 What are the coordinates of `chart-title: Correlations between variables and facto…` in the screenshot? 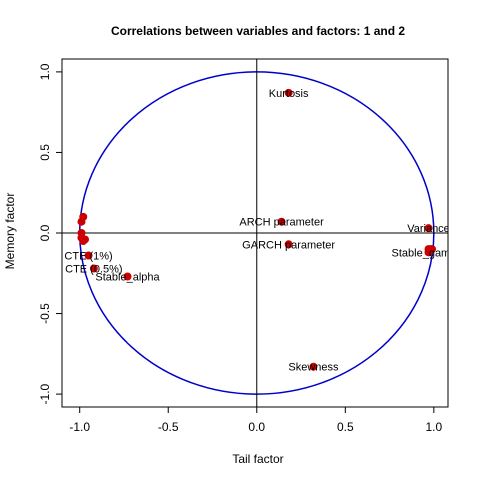 It's located at (258, 31).